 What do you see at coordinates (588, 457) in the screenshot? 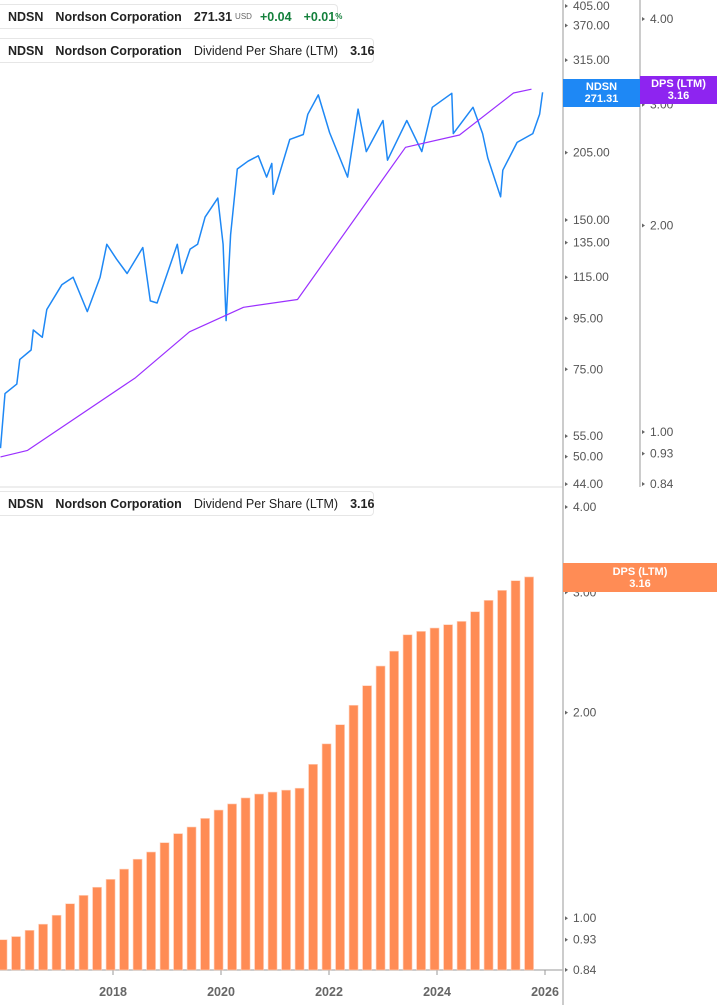
I see `price-tick-label: 50.00` at bounding box center [588, 457].